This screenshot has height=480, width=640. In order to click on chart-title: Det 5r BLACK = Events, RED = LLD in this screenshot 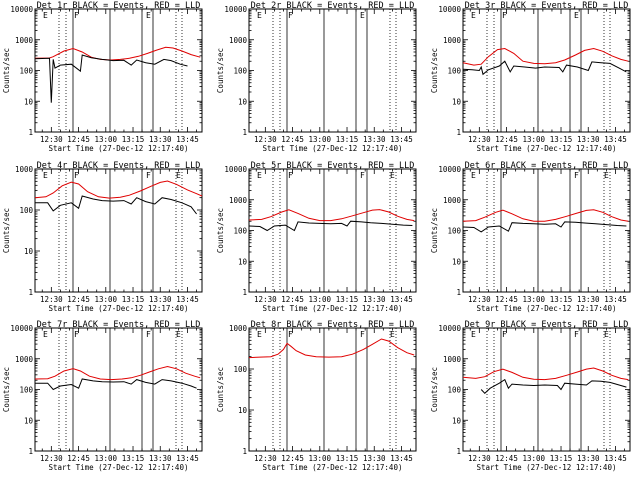, I will do `click(333, 166)`.